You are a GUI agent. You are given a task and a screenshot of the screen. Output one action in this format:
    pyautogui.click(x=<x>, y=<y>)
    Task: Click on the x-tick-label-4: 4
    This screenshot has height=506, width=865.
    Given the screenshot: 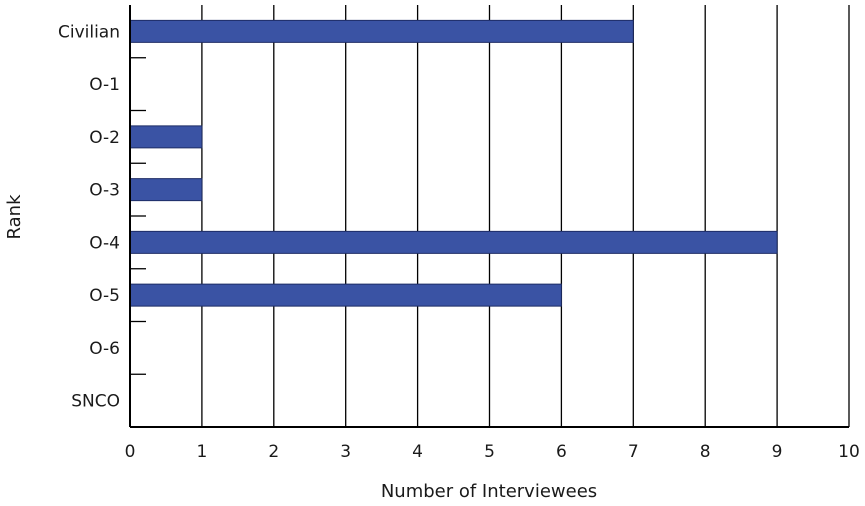 What is the action you would take?
    pyautogui.click(x=417, y=452)
    